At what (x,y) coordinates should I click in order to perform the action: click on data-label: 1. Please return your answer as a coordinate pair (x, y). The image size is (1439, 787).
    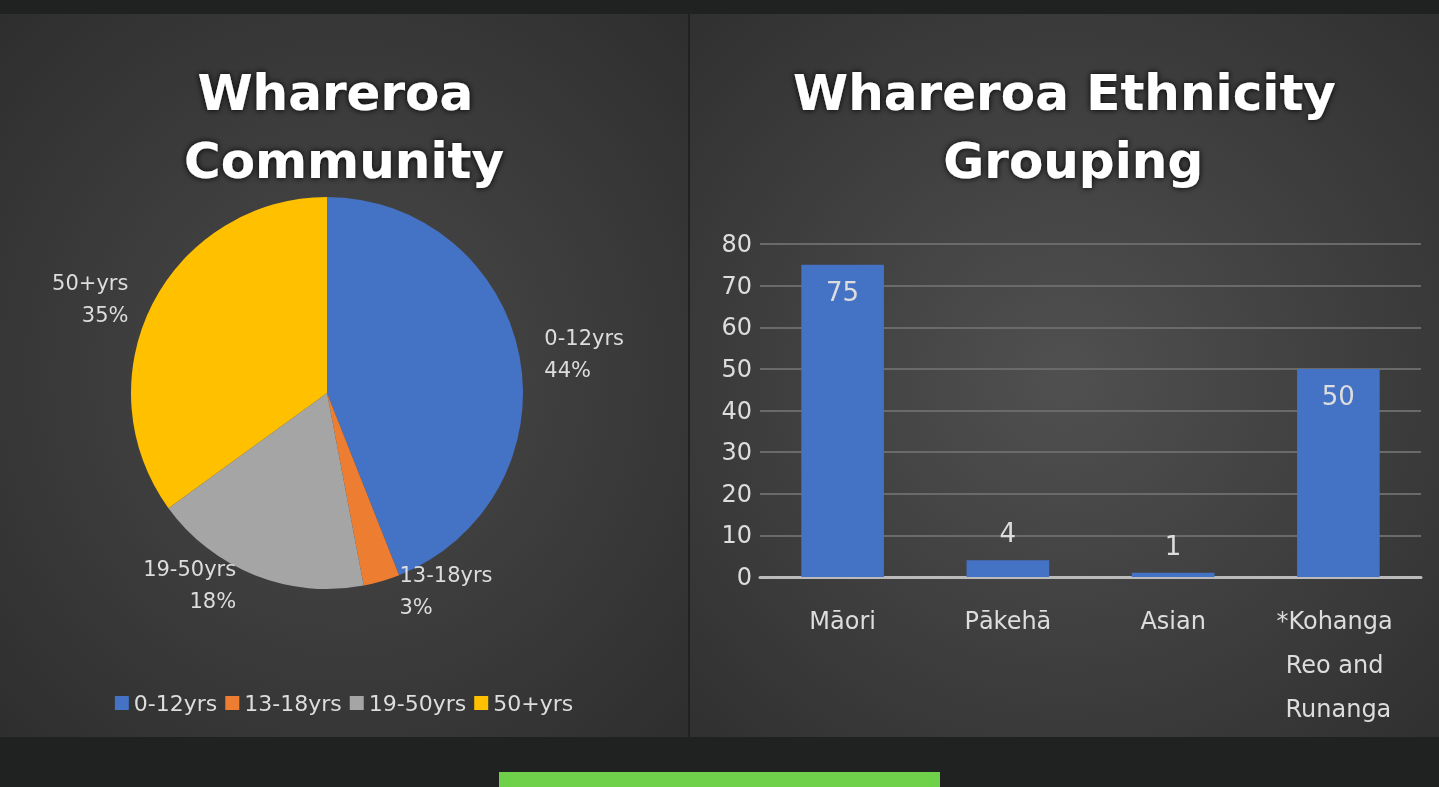
    Looking at the image, I should click on (1173, 545).